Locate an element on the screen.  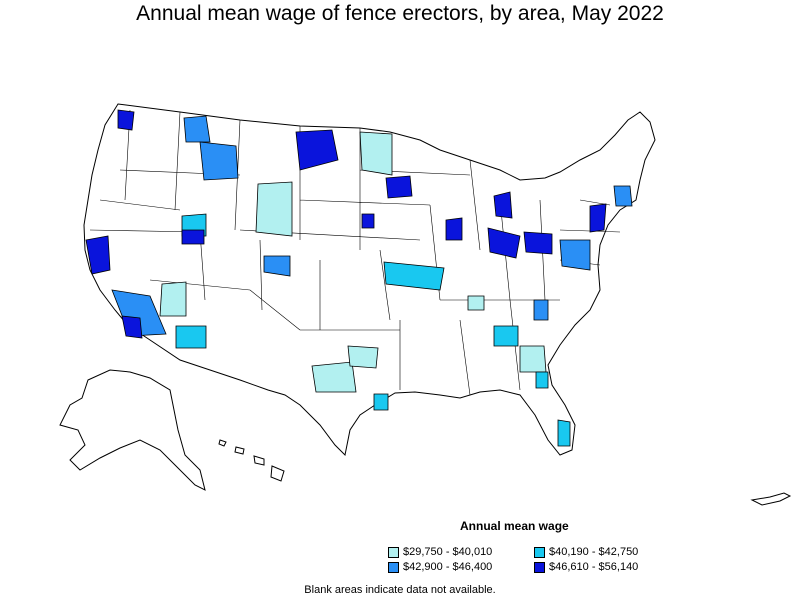
area-new-england is located at coordinates (623, 196).